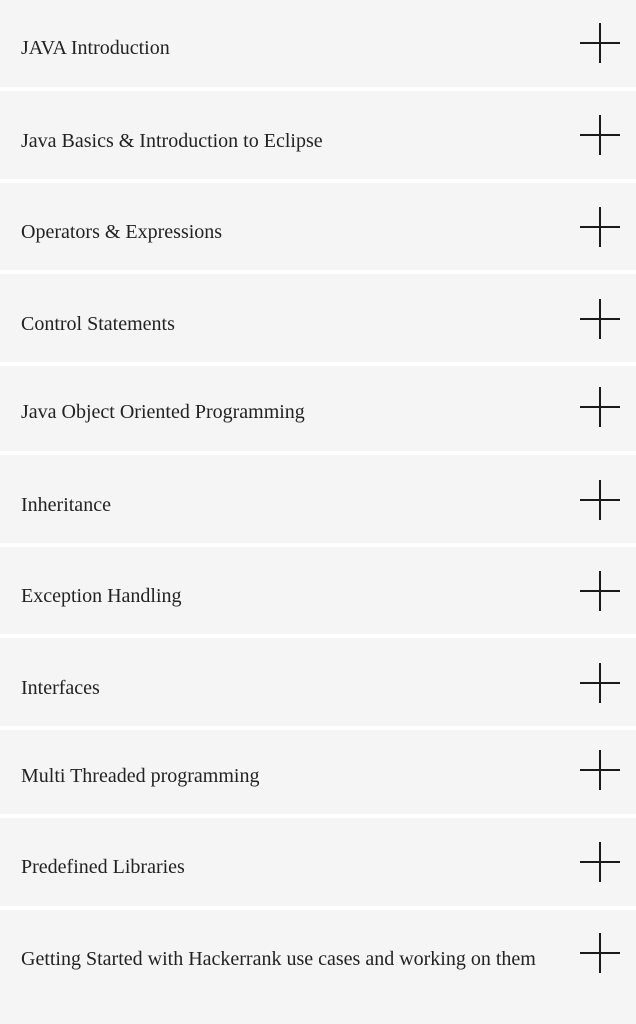 The image size is (636, 1024). I want to click on accordion-item-java-basics: Java Basics & Introduction to Eclipse, so click(318, 135).